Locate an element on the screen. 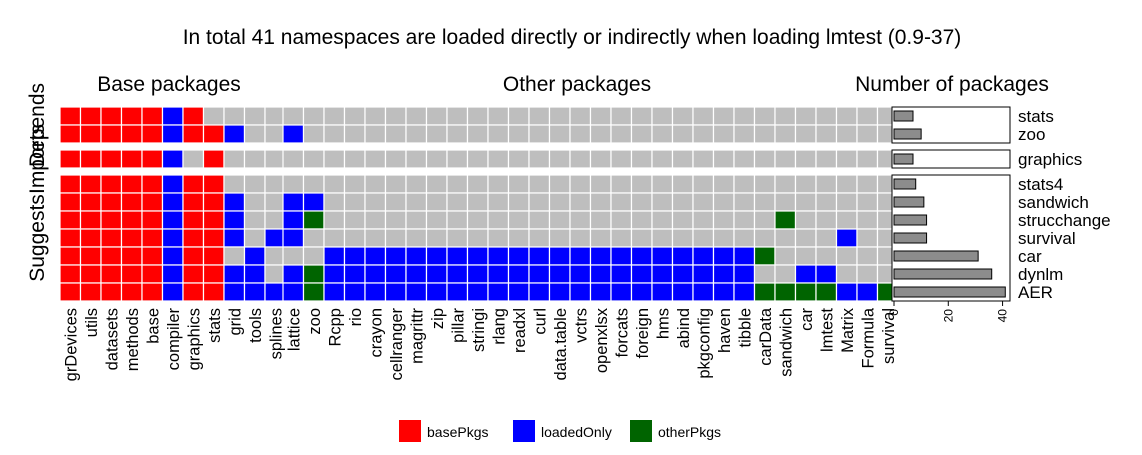 The image size is (1142, 455). base-cell-dynlm-compiler is located at coordinates (172, 274).